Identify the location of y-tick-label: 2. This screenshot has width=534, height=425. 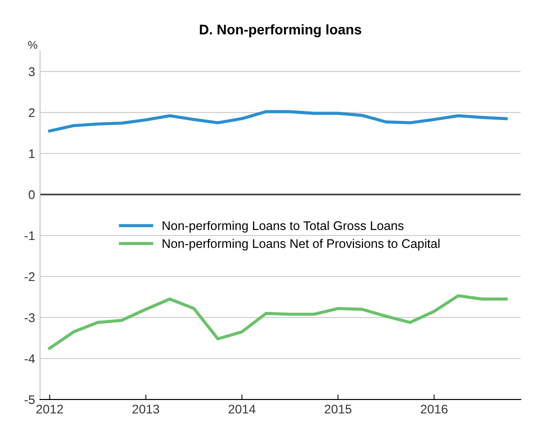
(31, 113).